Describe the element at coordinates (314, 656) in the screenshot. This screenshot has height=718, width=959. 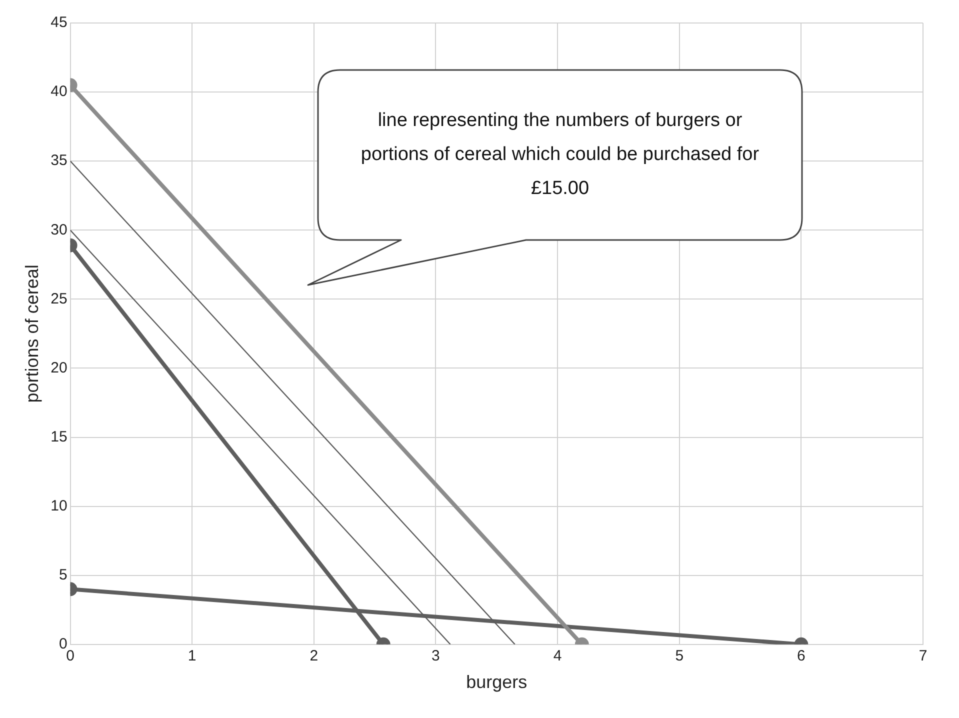
I see `x-tick-label: 2` at that location.